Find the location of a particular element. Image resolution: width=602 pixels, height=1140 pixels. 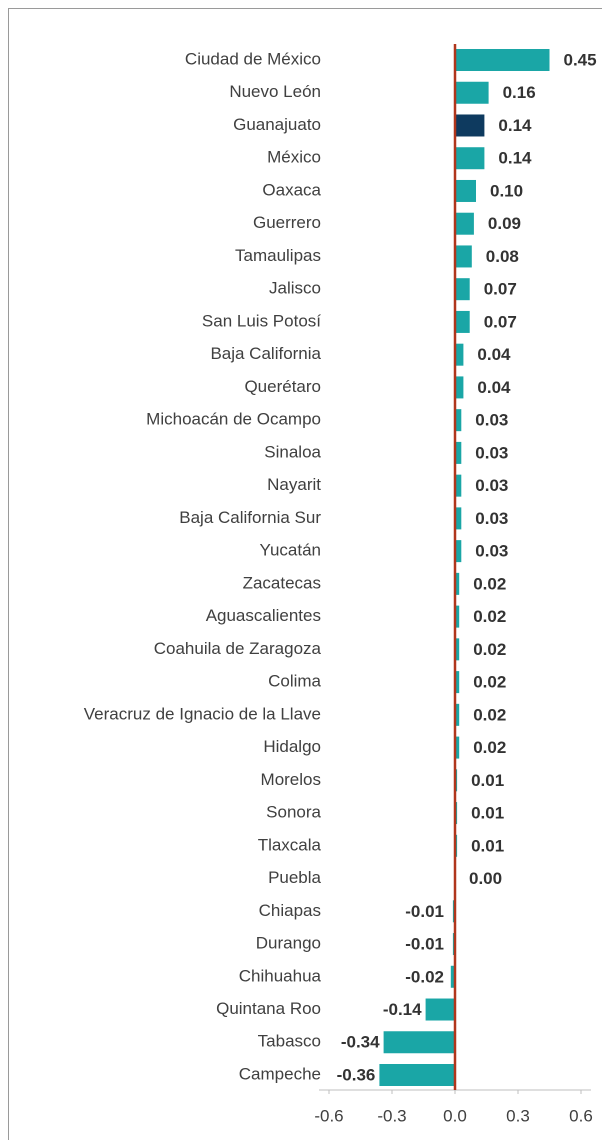

category-label: Guanajuato is located at coordinates (277, 124).